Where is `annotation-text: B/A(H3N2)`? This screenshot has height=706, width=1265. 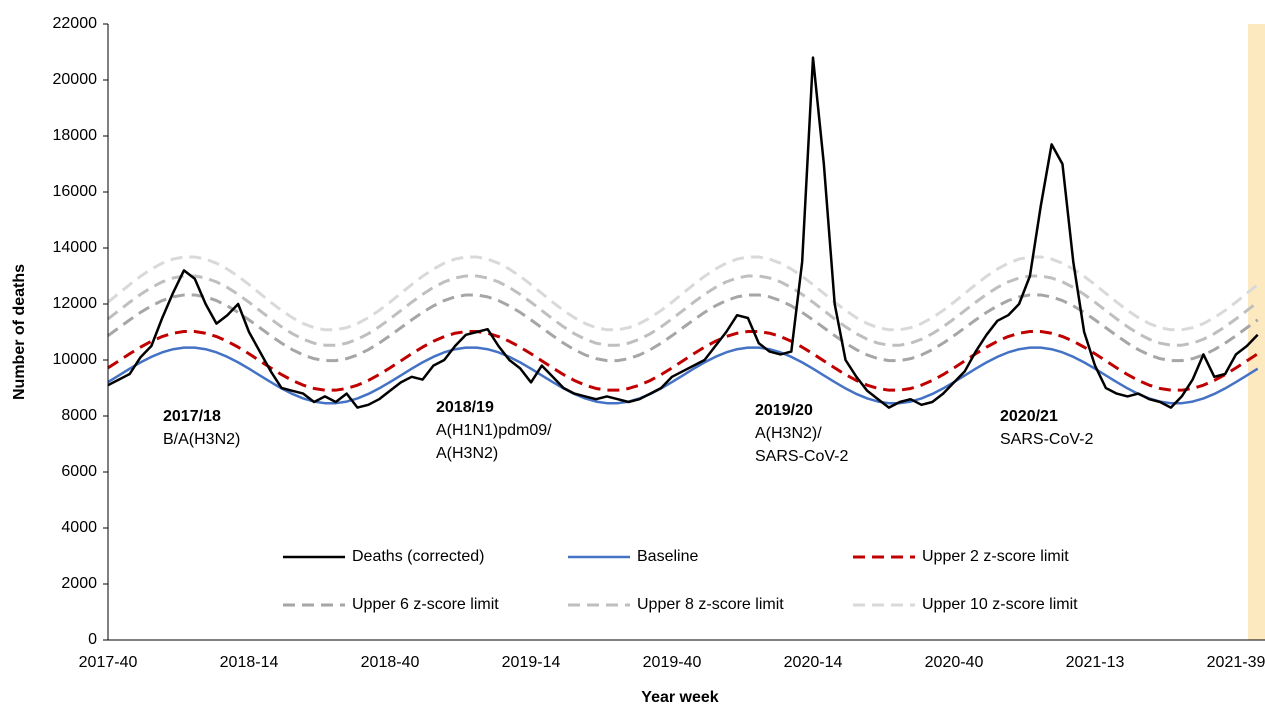 annotation-text: B/A(H3N2) is located at coordinates (201, 439).